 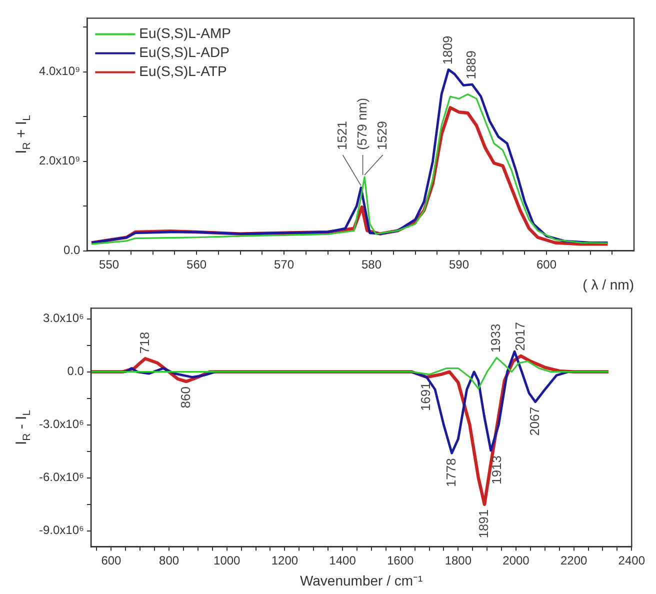 What do you see at coordinates (448, 50) in the screenshot?
I see `annotation: 1809` at bounding box center [448, 50].